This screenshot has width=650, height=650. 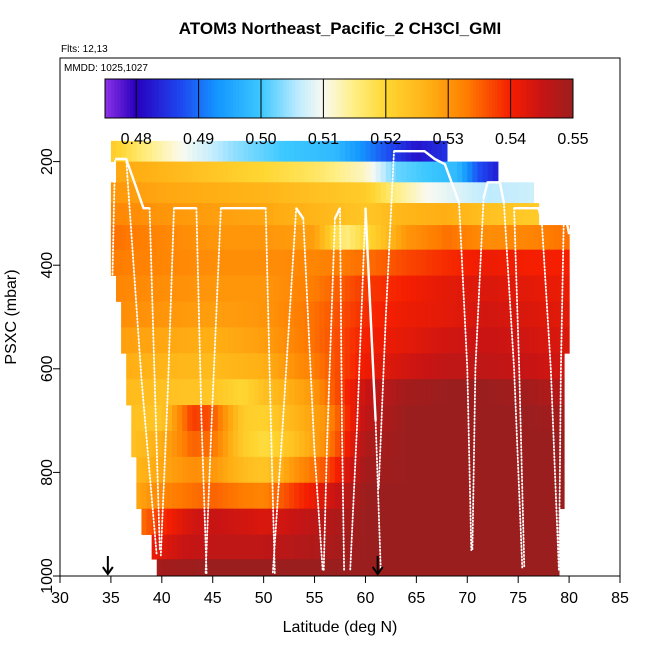 I want to click on x-tick-label: 65, so click(x=416, y=598).